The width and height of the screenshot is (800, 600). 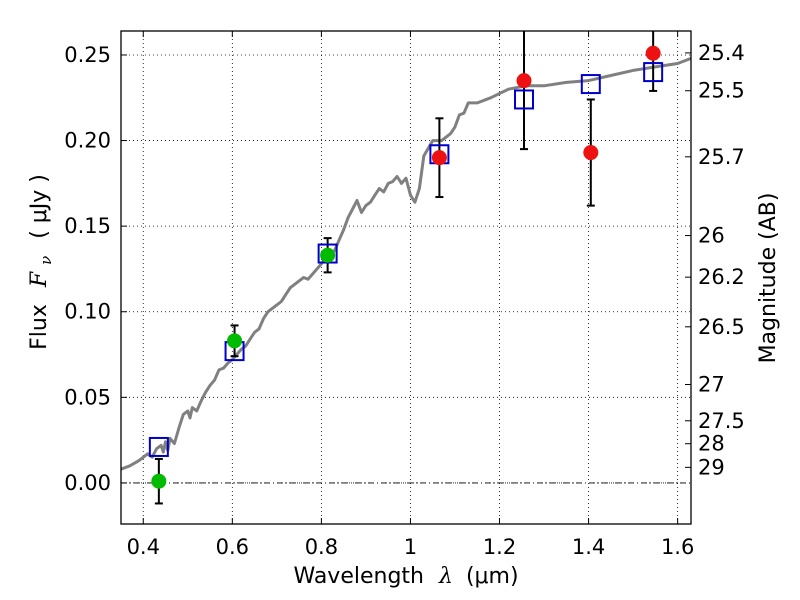 I want to click on y-tick-label: 0.15, so click(x=87, y=226).